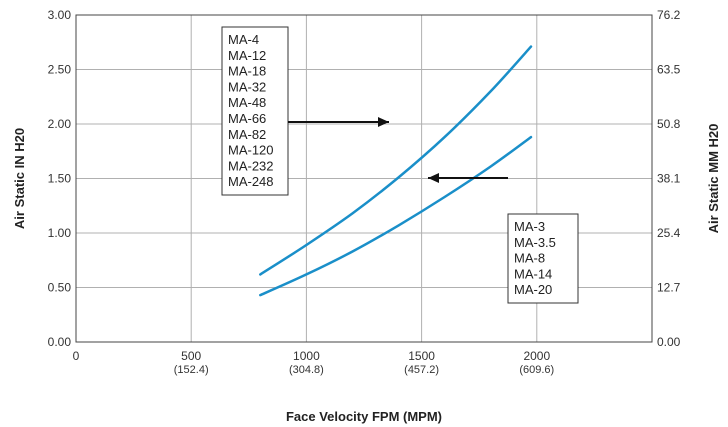 The height and width of the screenshot is (427, 728). I want to click on annotation-item: MA-3, so click(529, 226).